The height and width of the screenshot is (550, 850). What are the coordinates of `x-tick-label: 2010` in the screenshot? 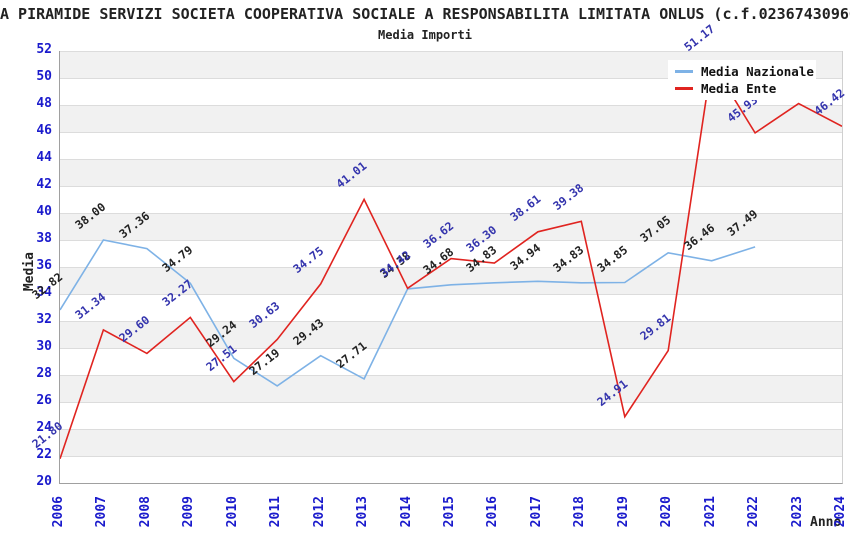 It's located at (232, 512).